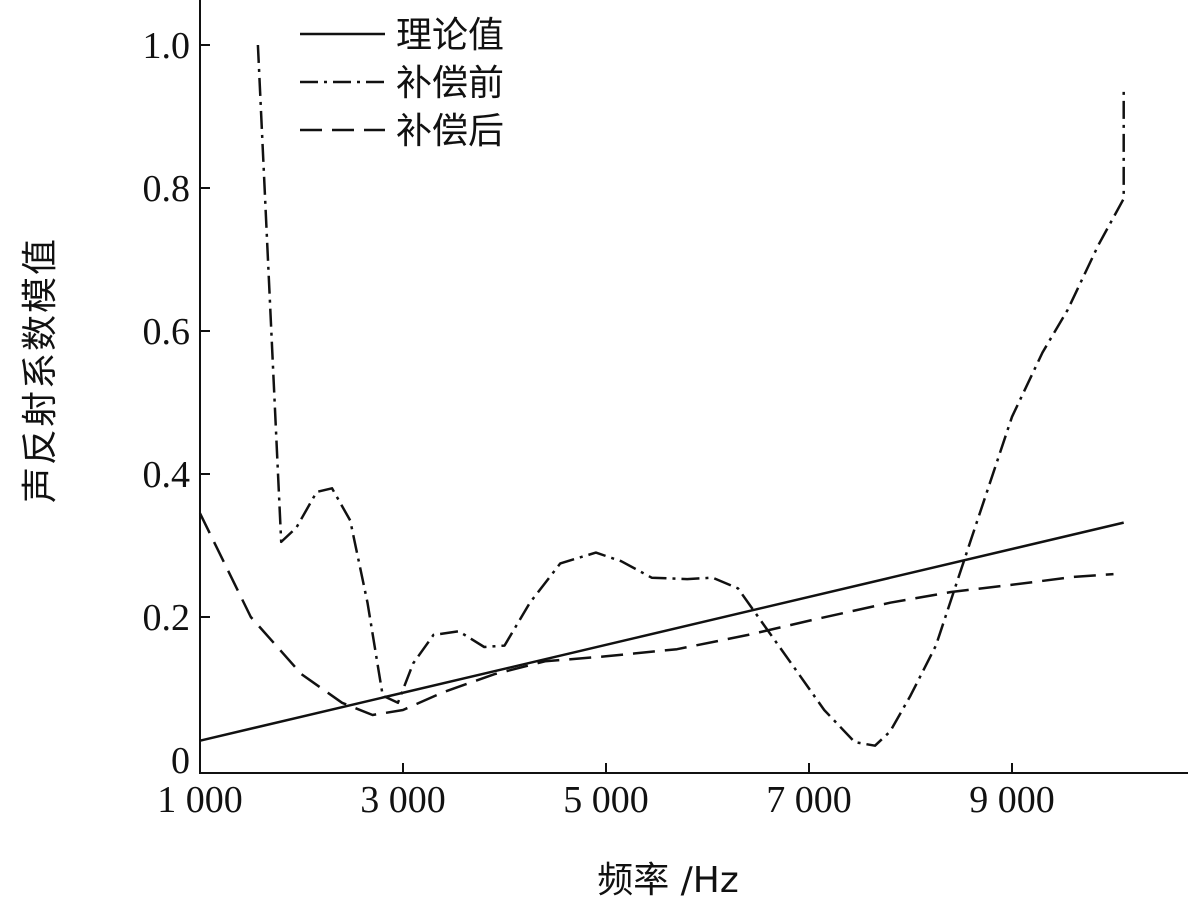 The height and width of the screenshot is (900, 1200). Describe the element at coordinates (176, 403) in the screenshot. I see `y-ticks: 0 0.2 0.4 0.6 0.8 1.0` at that location.